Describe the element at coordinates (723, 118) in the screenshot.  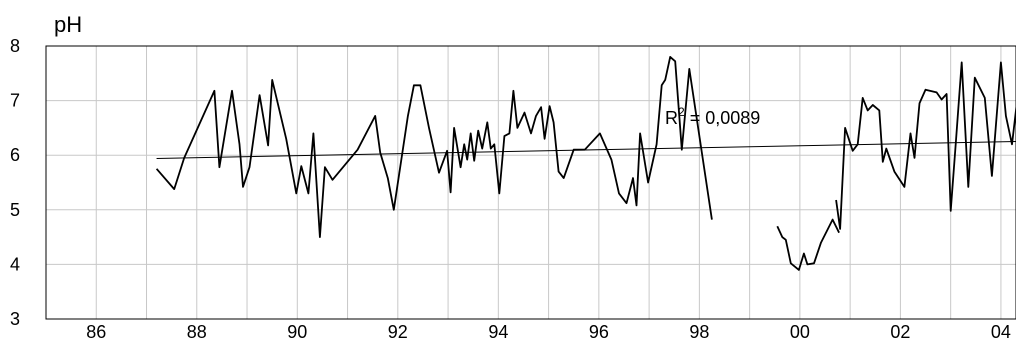
I see `r-squared-value: = 0,0089` at that location.